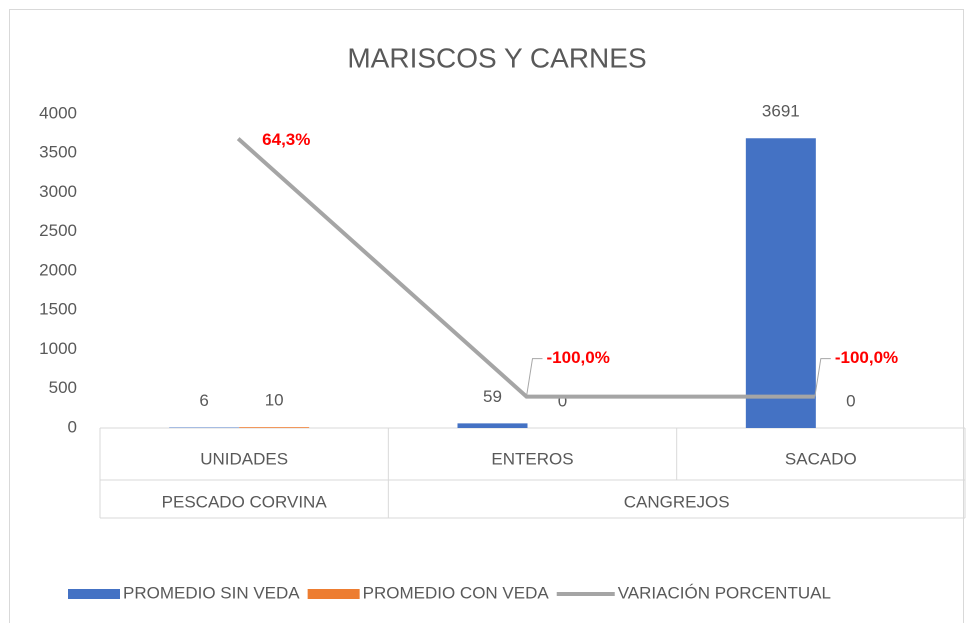 Image resolution: width=974 pixels, height=623 pixels. I want to click on legend-label: PROMEDIO CON VEDA, so click(456, 592).